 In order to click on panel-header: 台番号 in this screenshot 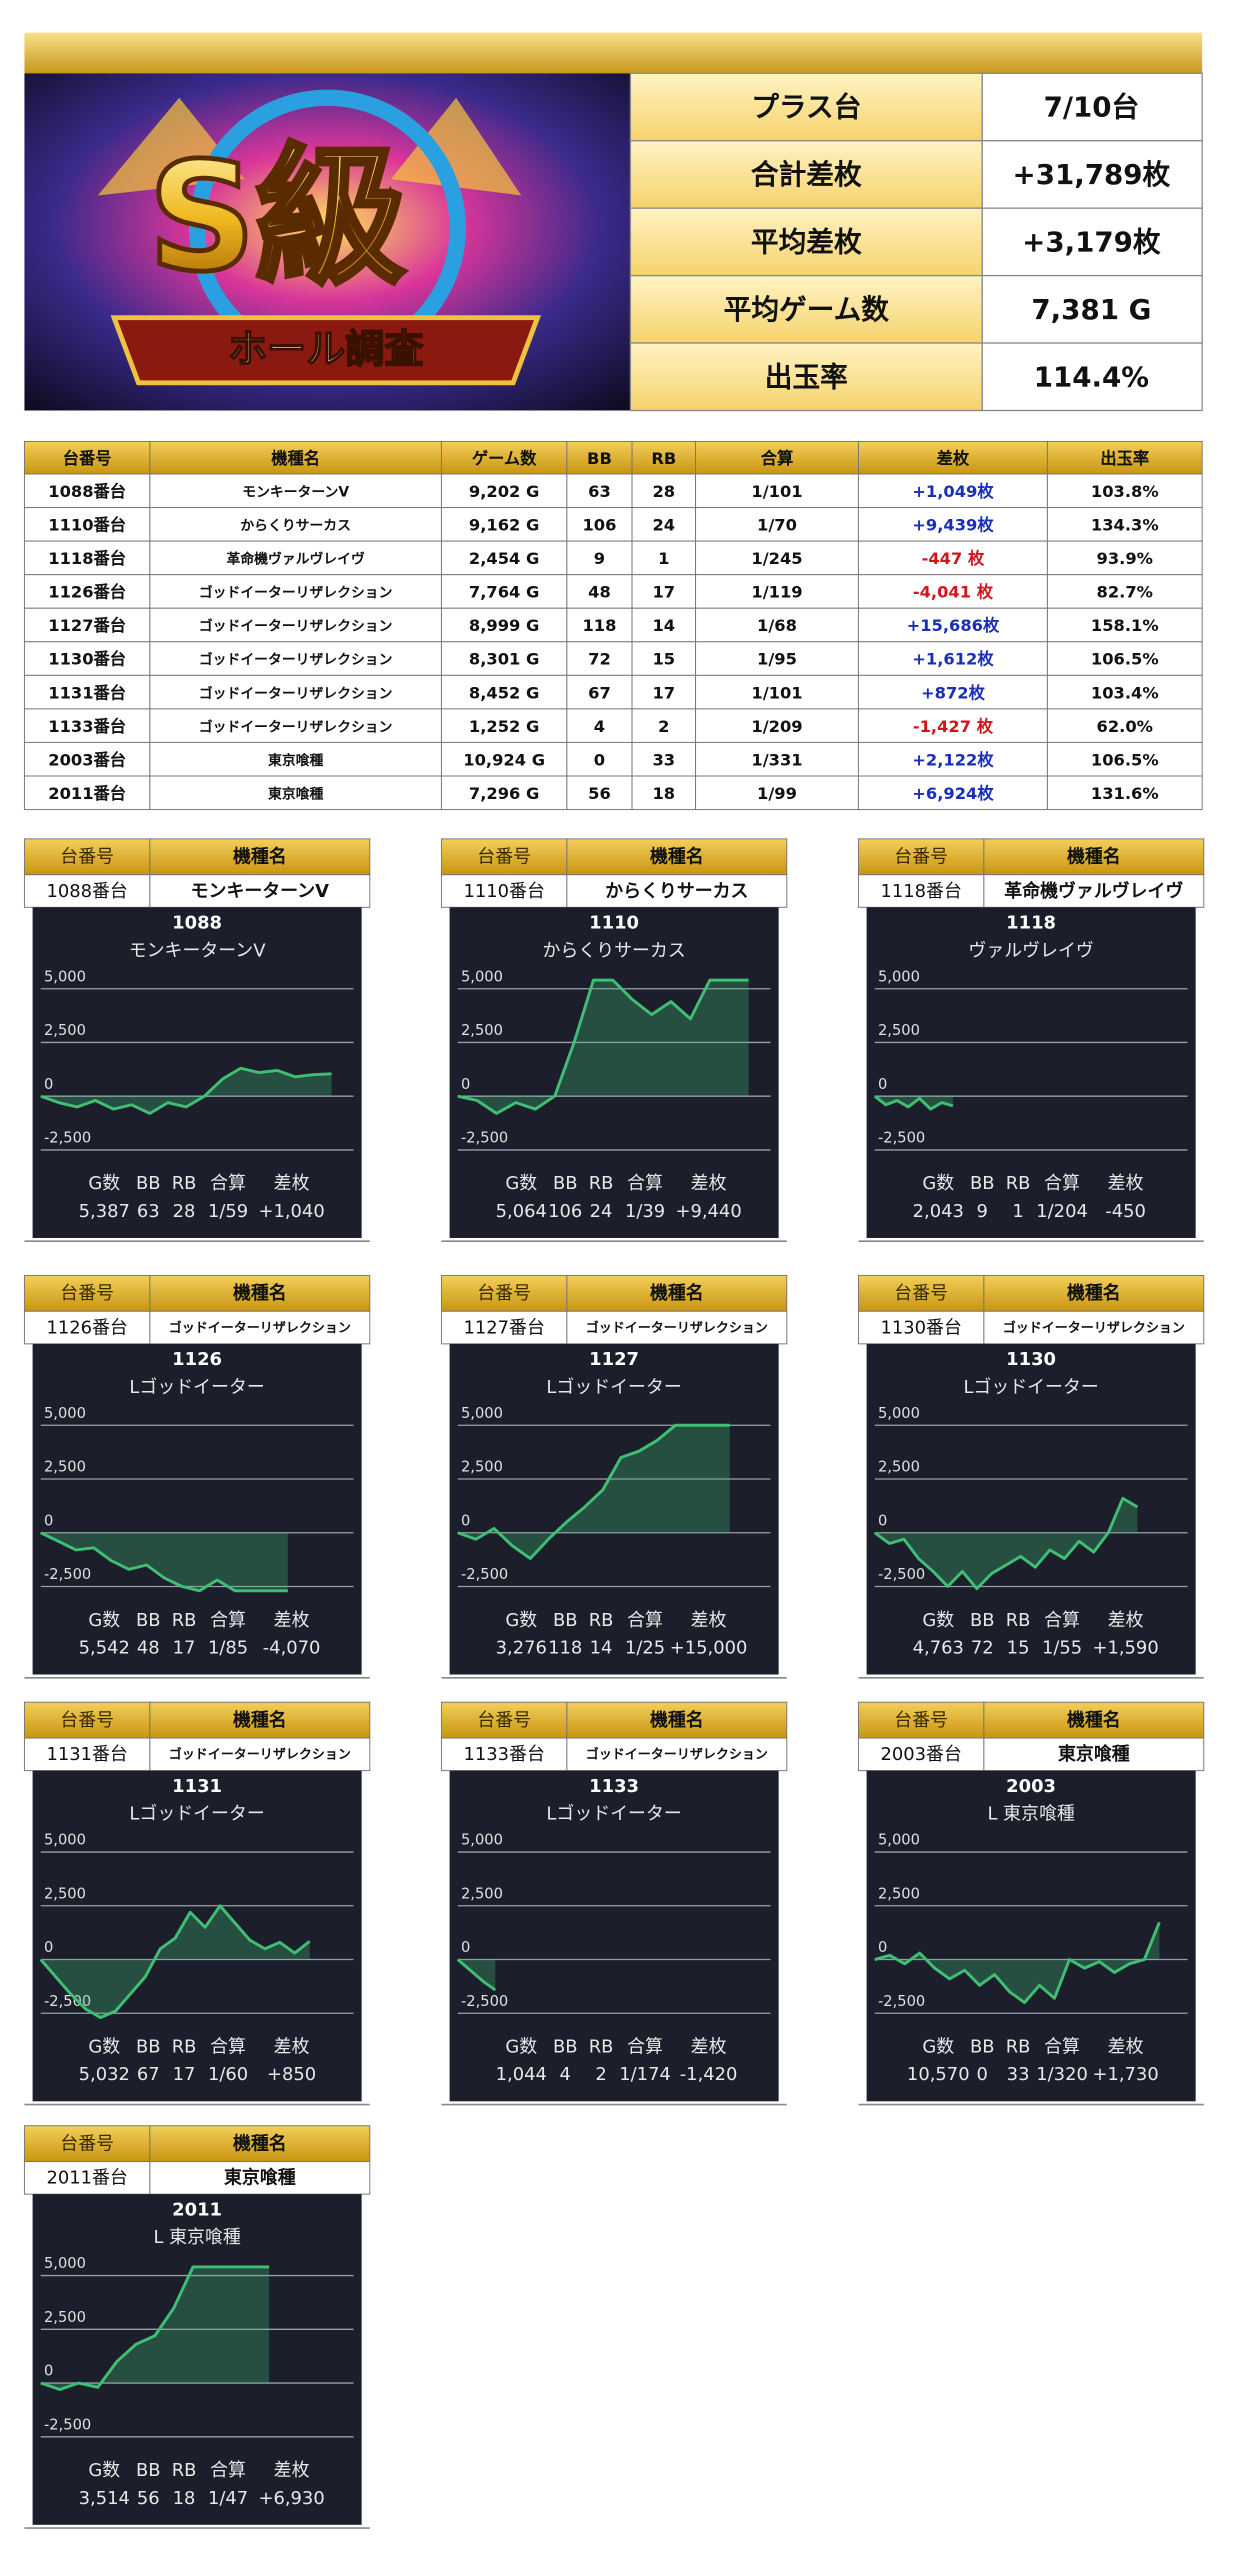, I will do `click(87, 857)`.